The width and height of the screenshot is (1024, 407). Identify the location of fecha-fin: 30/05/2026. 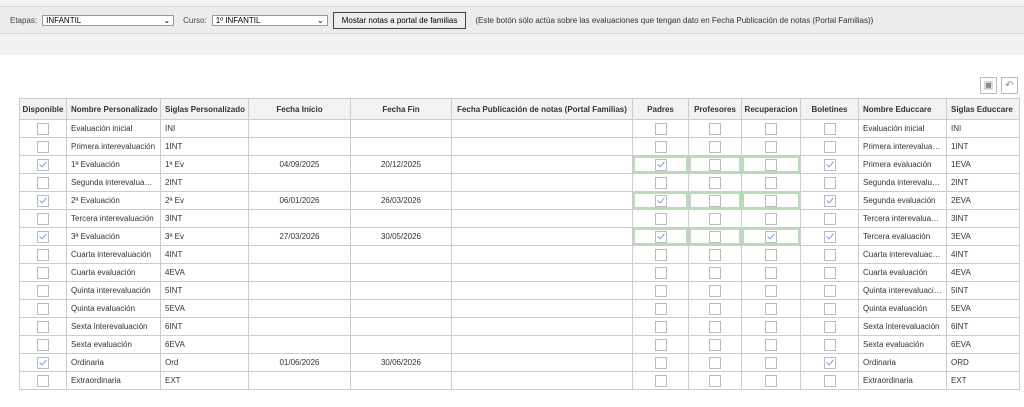
(401, 236).